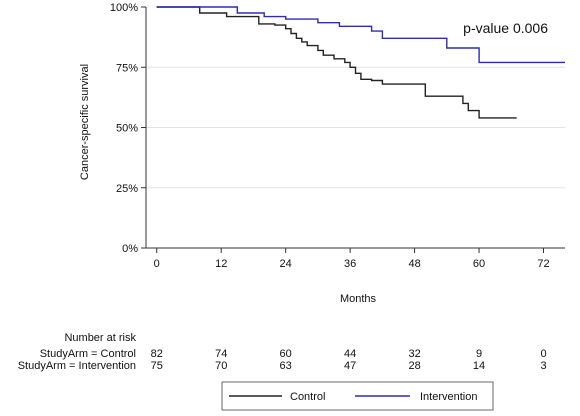 The image size is (580, 416). I want to click on risk-count: 9, so click(479, 354).